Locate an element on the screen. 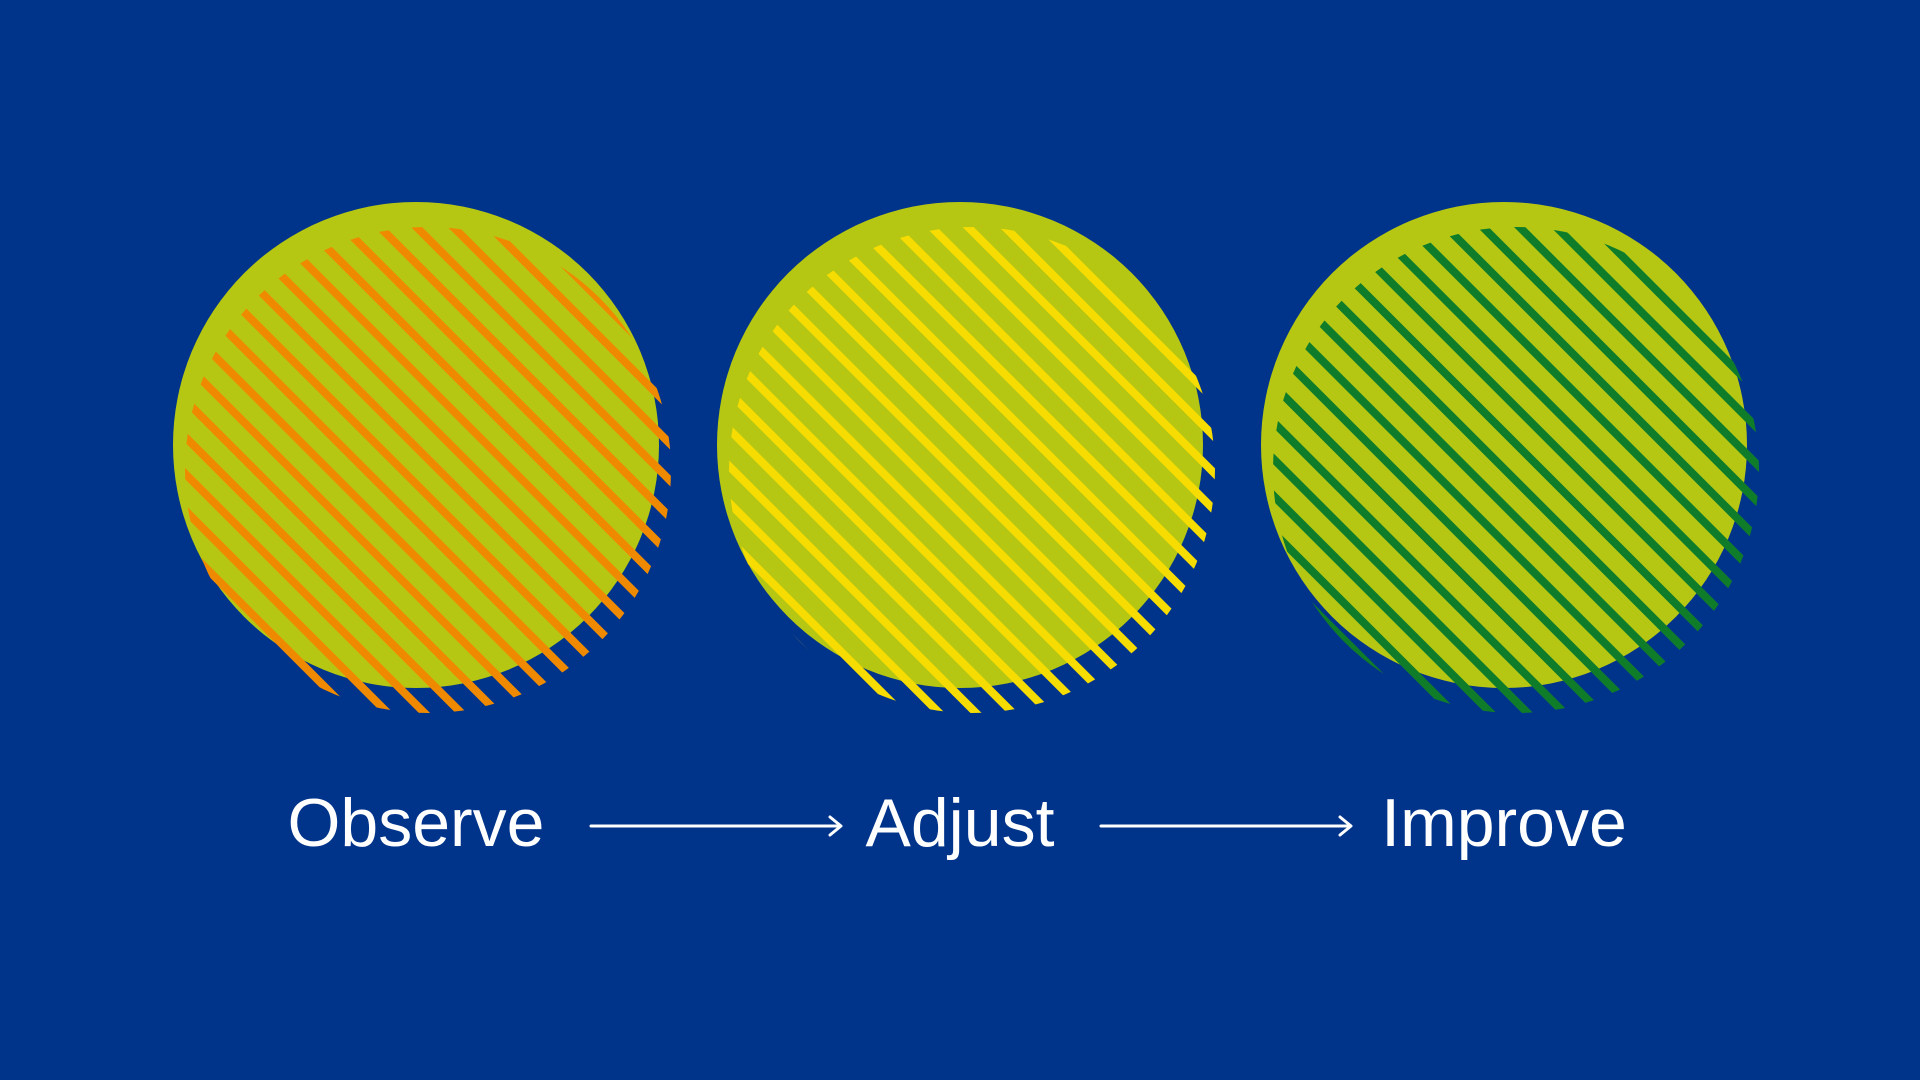 The width and height of the screenshot is (1920, 1080). arrow-observe-to-adjust is located at coordinates (716, 826).